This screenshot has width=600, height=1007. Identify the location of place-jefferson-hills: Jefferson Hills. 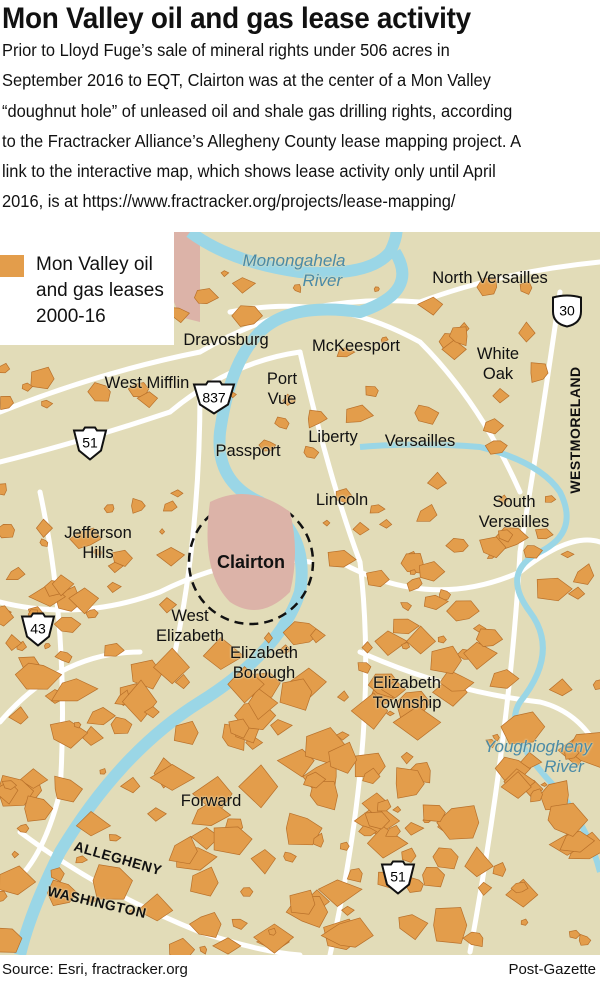
(98, 543).